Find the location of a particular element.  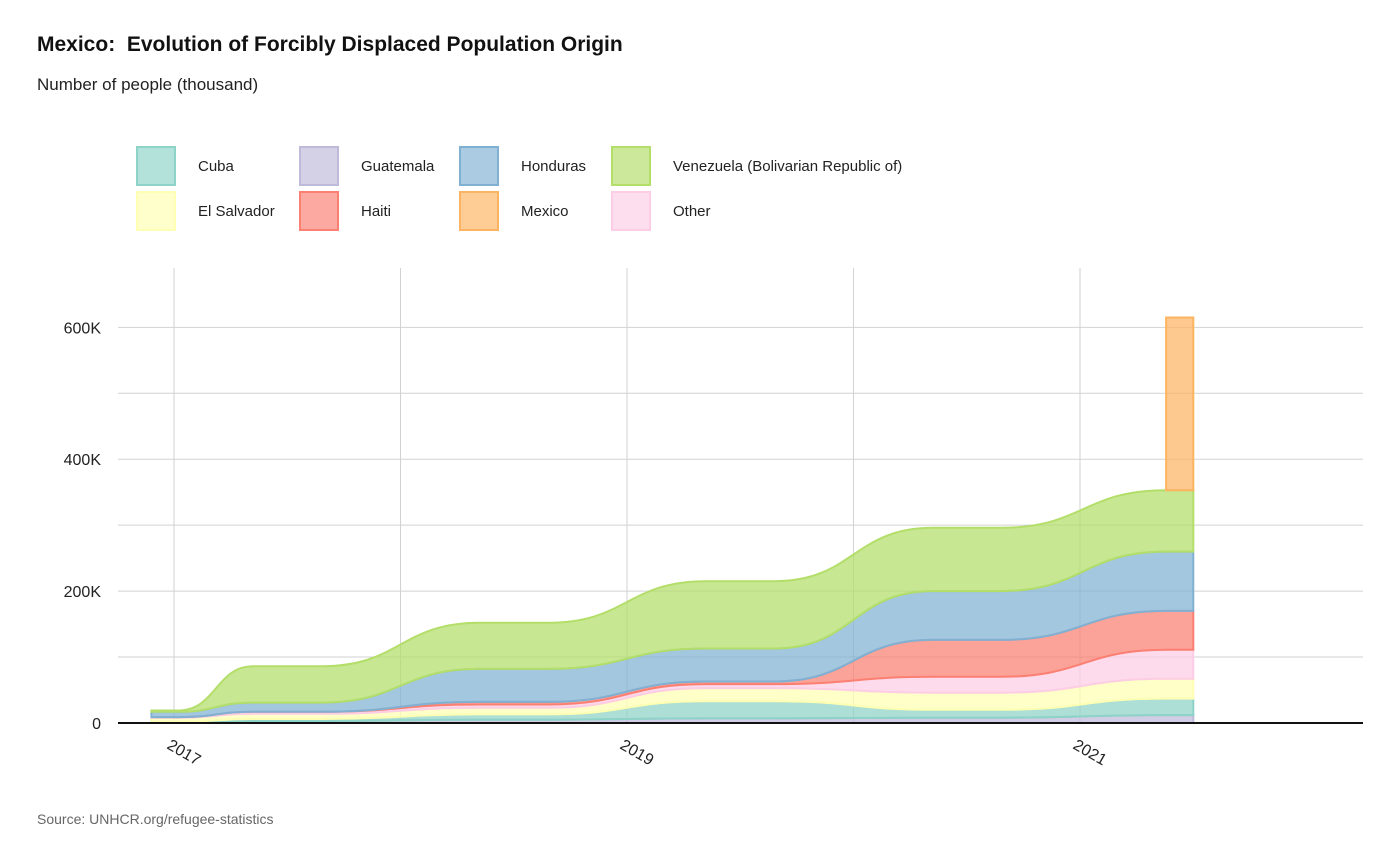

legend-label-guatemala: Guatemala is located at coordinates (398, 166).